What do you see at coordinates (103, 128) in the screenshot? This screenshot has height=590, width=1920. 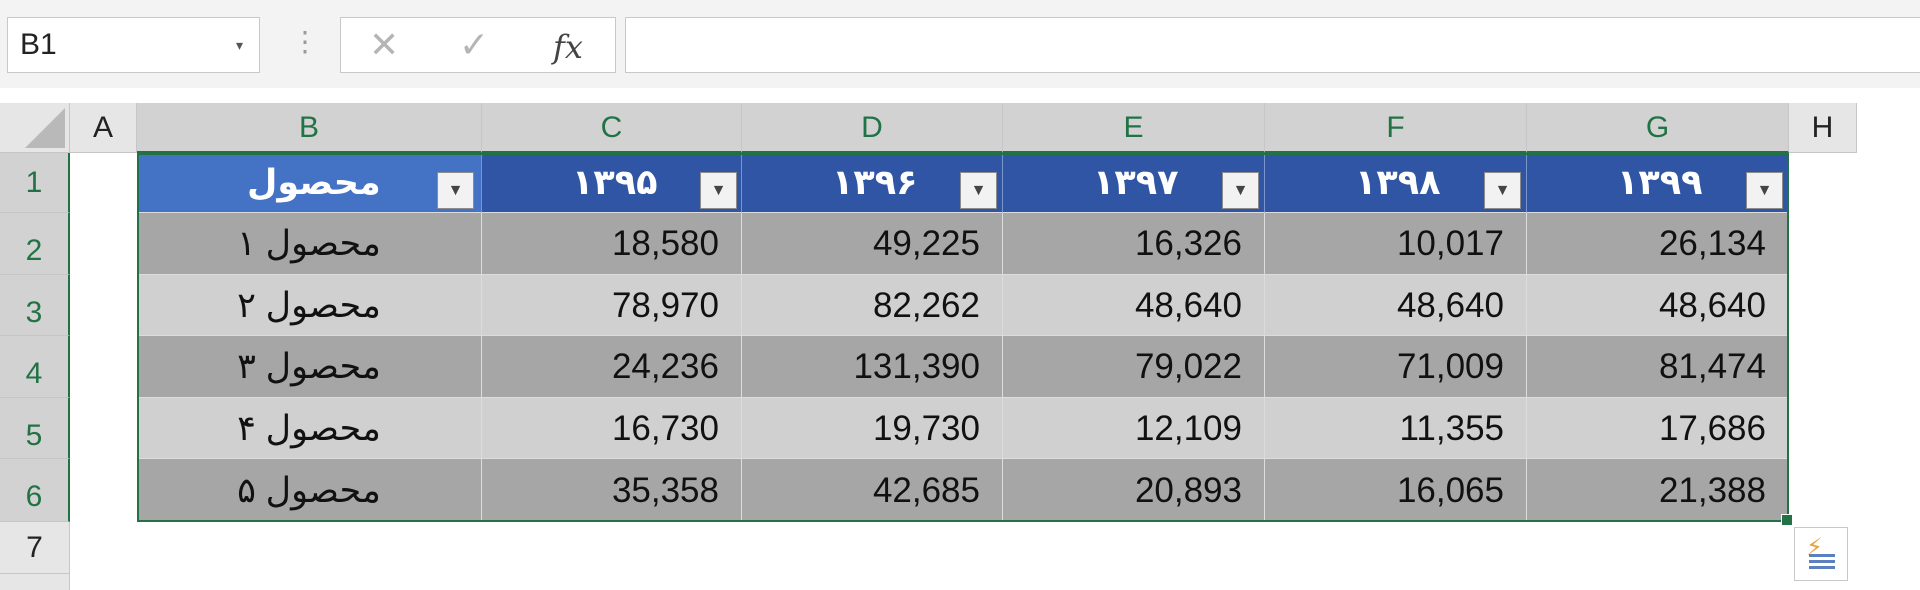 I see `column-header-a: A` at bounding box center [103, 128].